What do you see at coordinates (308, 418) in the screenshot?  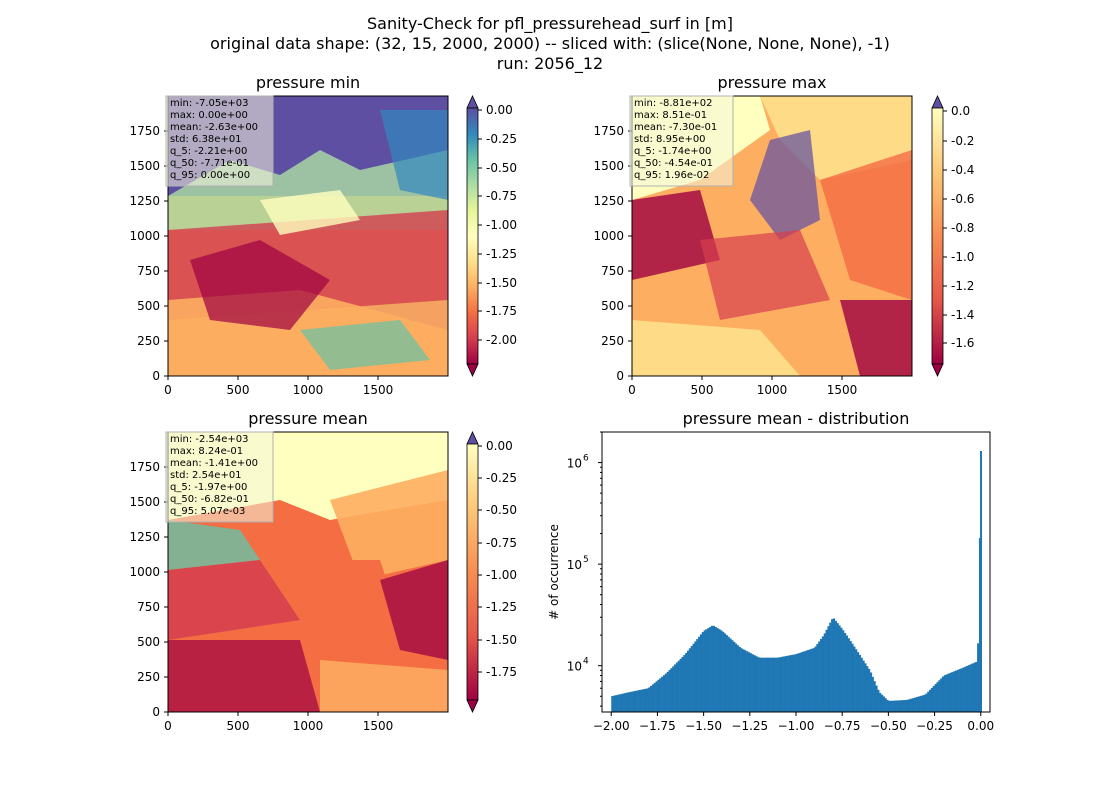 I see `panel-title: pressure mean` at bounding box center [308, 418].